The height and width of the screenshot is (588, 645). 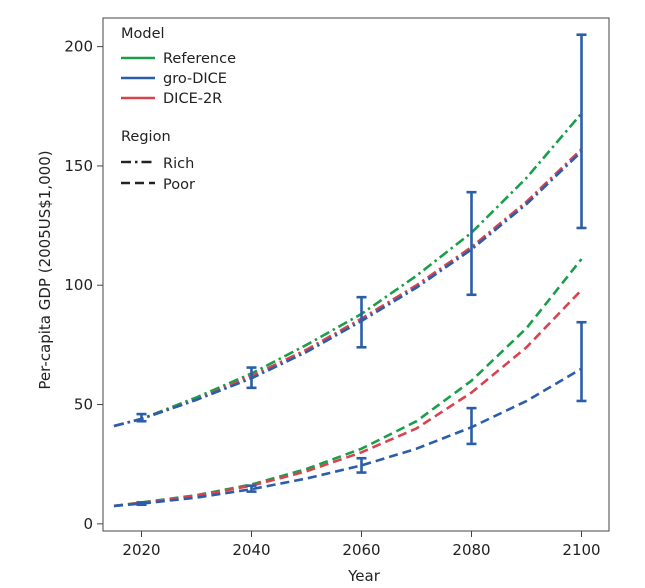 I want to click on y-tick-label: 150, so click(x=78, y=166).